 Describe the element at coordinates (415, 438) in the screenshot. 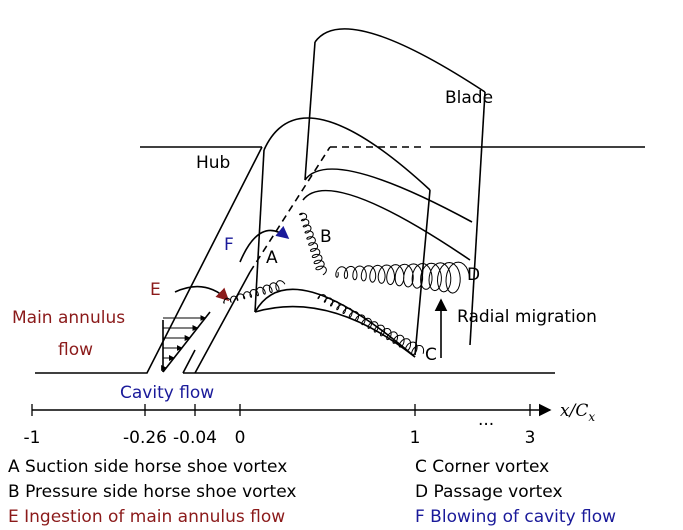

I see `axis-tick-label: 1` at that location.